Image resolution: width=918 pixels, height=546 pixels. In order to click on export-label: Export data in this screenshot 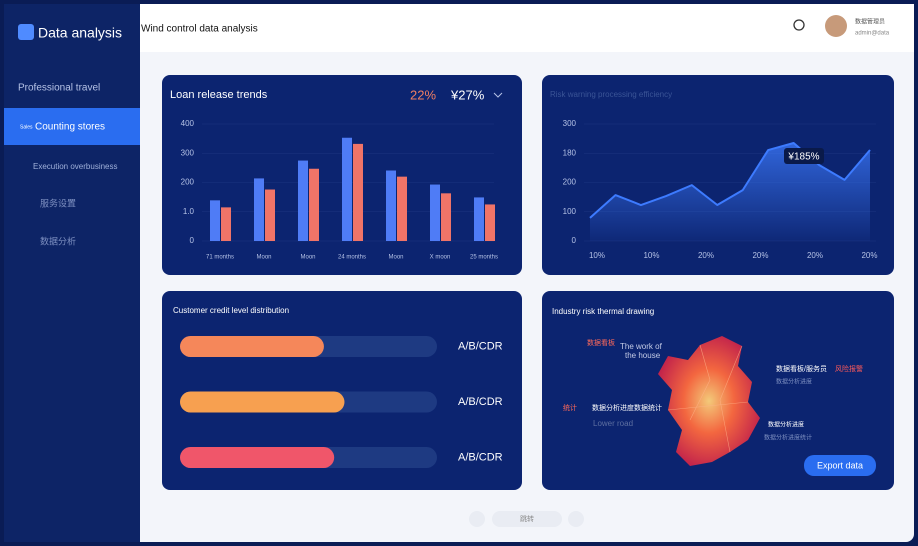, I will do `click(840, 465)`.